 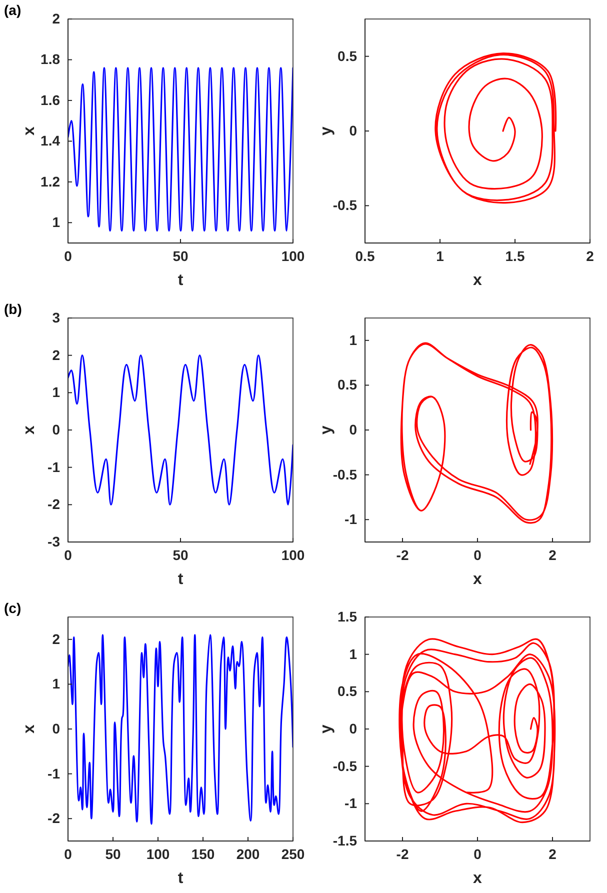 What do you see at coordinates (515, 256) in the screenshot?
I see `x-tick-label: 1.5` at bounding box center [515, 256].